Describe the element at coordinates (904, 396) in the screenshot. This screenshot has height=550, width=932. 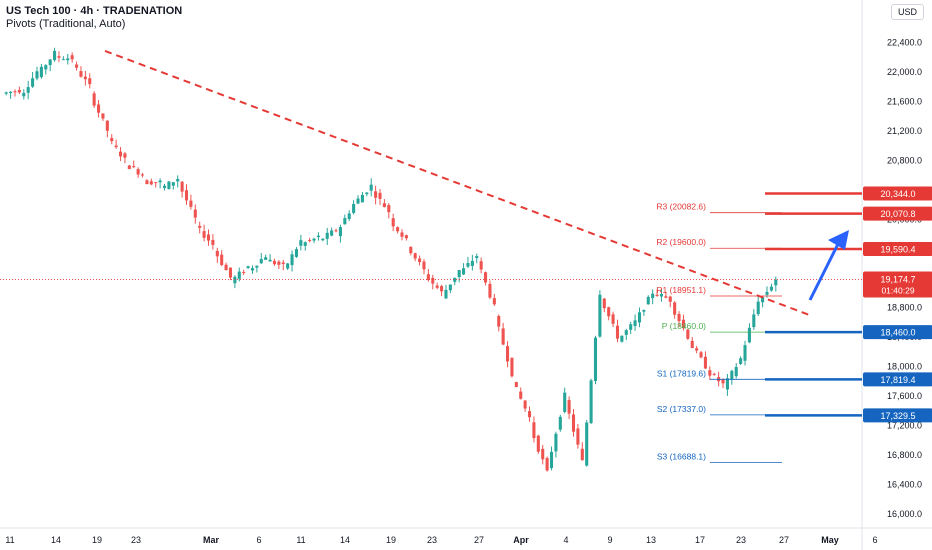
I see `y-tick-label: 17,600.0` at that location.